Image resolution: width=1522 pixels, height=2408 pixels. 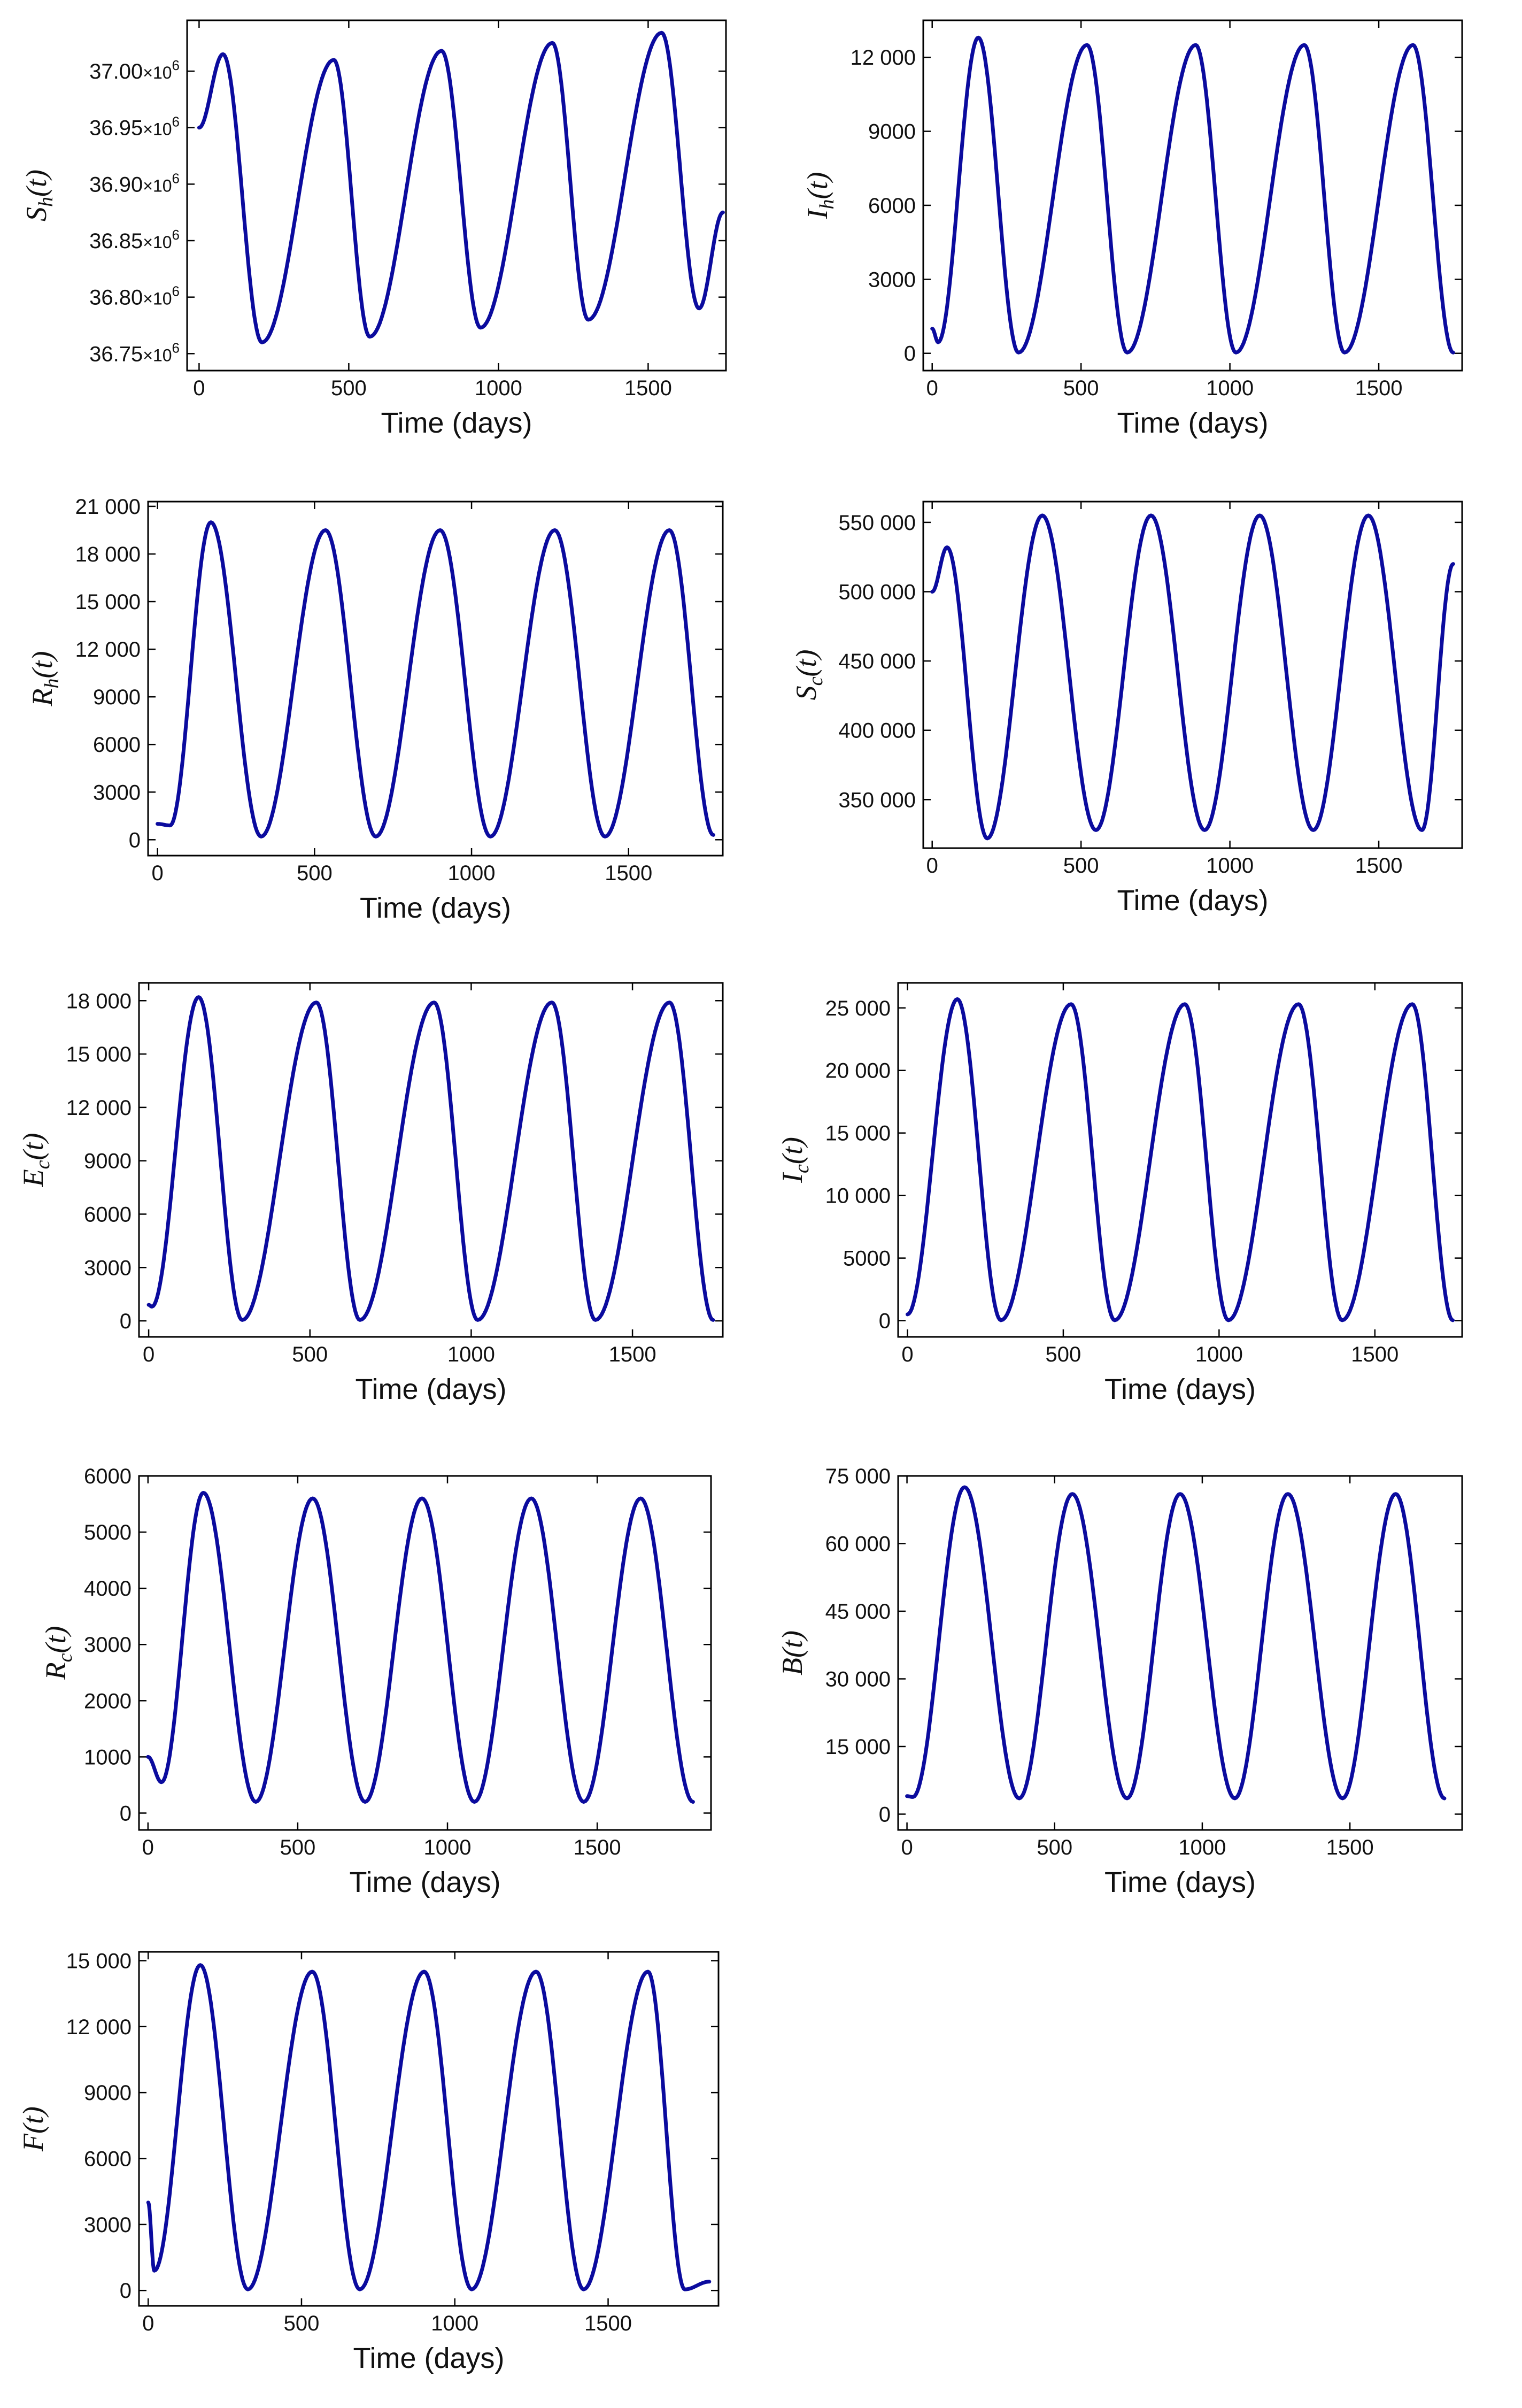 I want to click on y-axis-label: Ec(t), so click(x=36, y=1160).